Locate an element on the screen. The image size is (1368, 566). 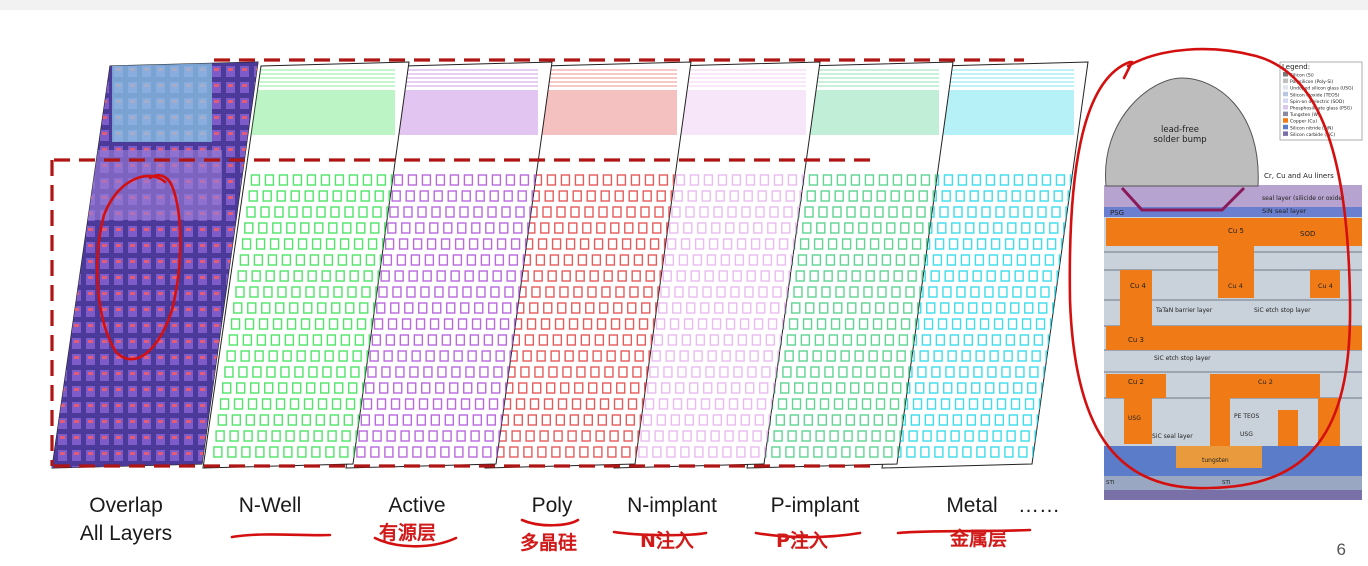
legend-item: Silicon dioxide (TEOS) is located at coordinates (1315, 95).